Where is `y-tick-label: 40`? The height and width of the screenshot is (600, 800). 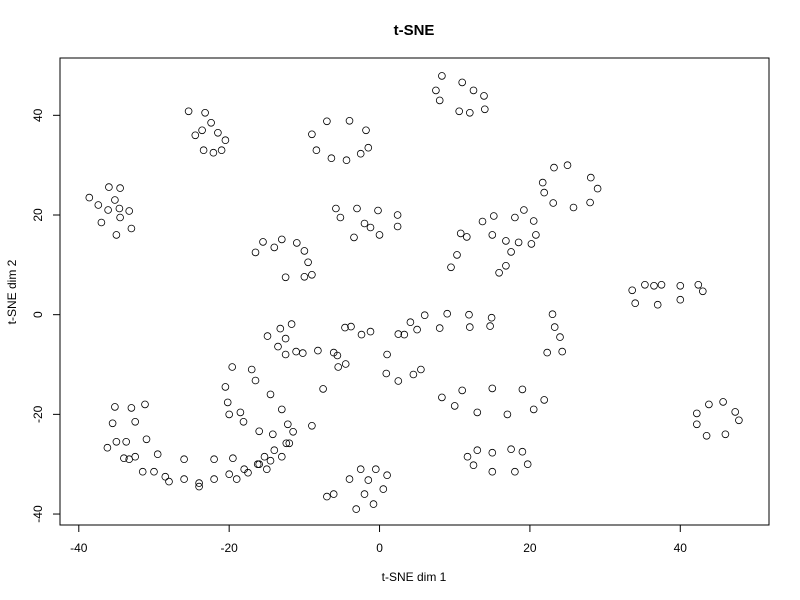 y-tick-label: 40 is located at coordinates (38, 115).